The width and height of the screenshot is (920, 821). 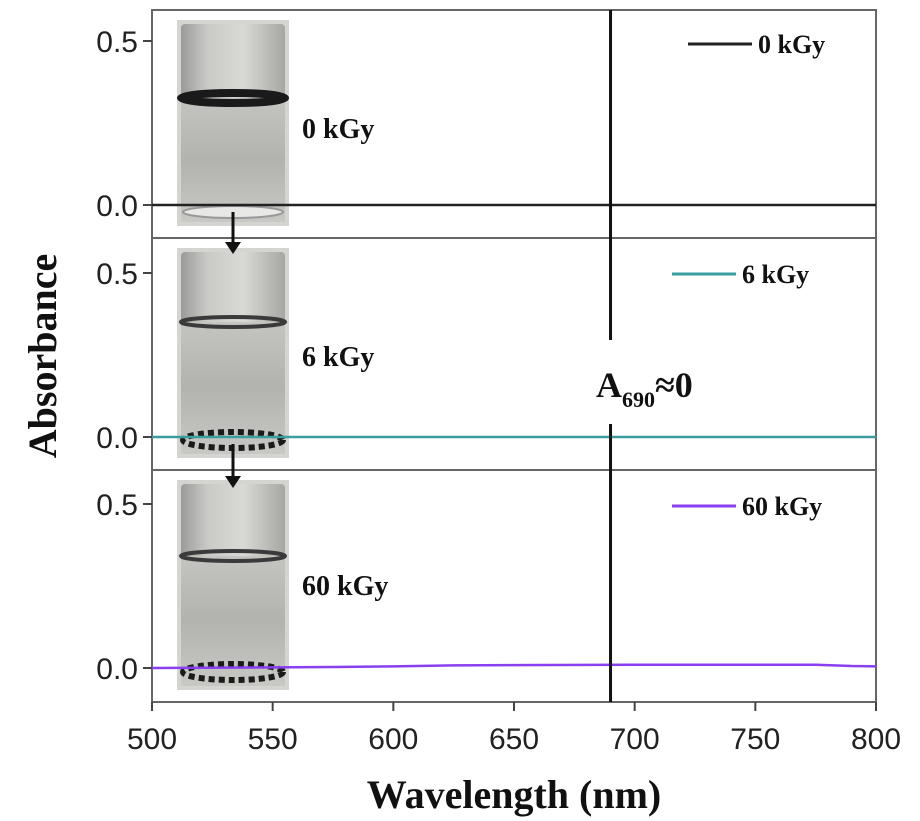 What do you see at coordinates (233, 672) in the screenshot?
I see `vial-sediment` at bounding box center [233, 672].